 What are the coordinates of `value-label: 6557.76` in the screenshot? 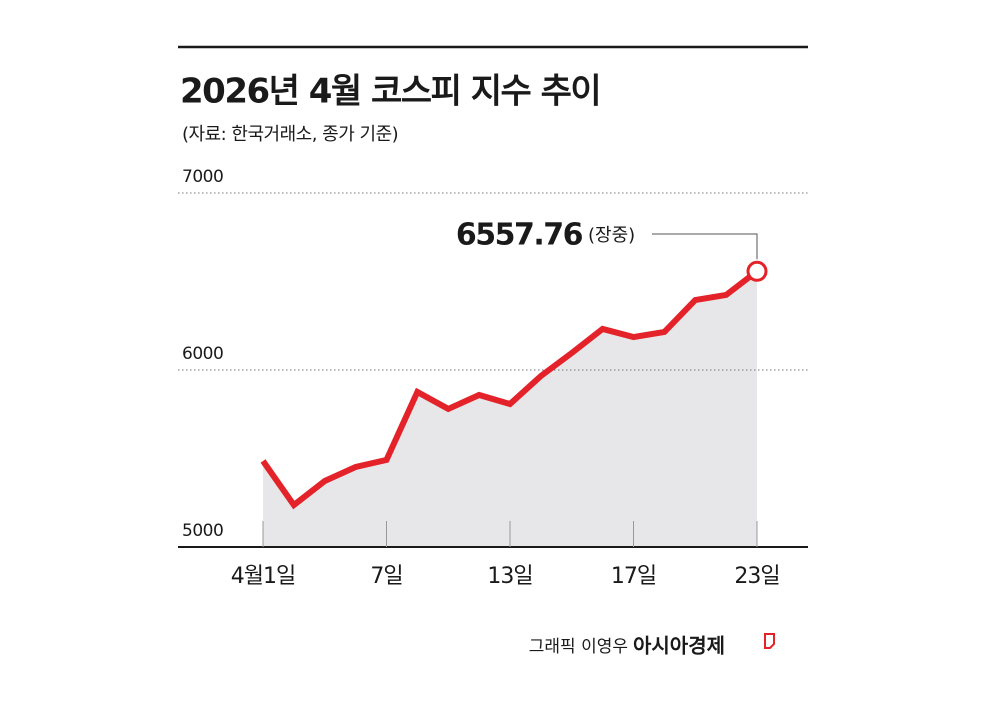 It's located at (519, 235).